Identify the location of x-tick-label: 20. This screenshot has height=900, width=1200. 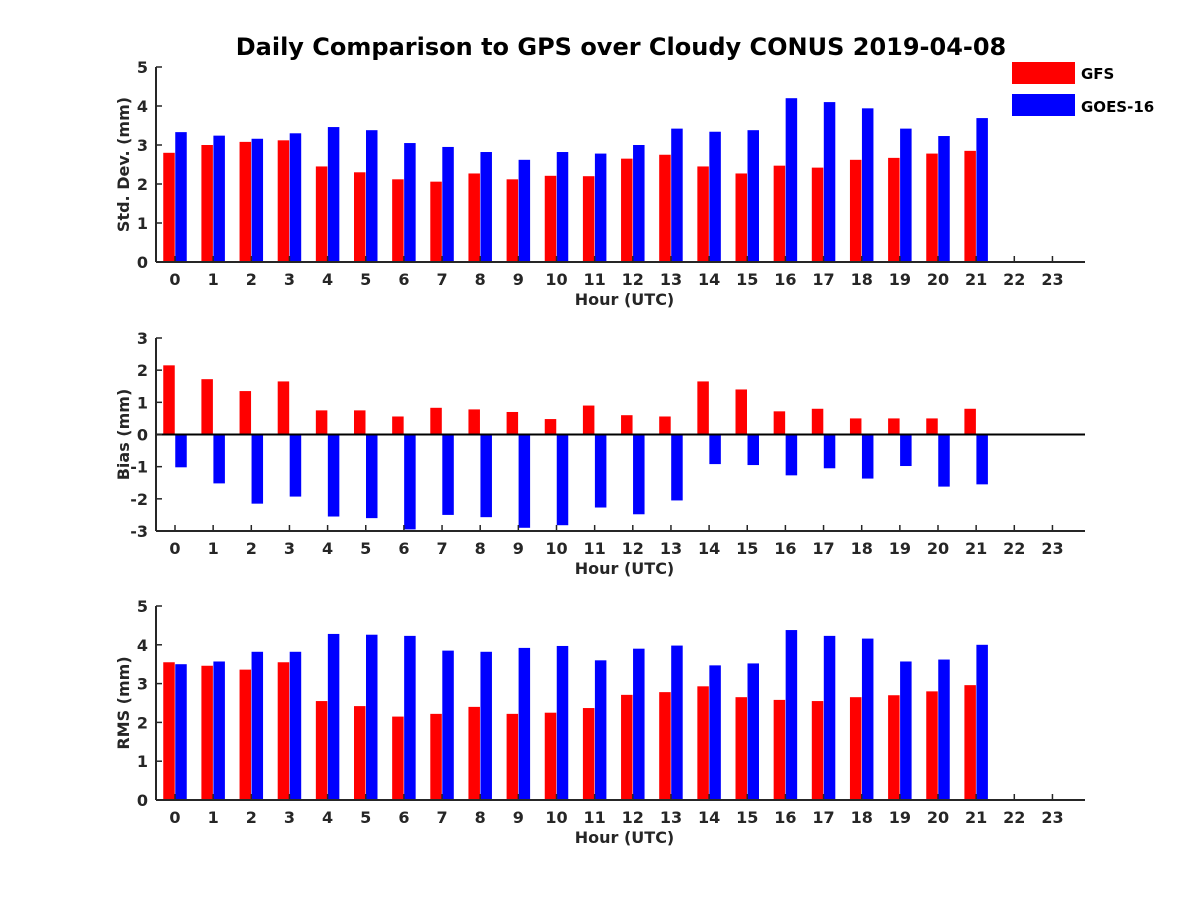
(938, 279).